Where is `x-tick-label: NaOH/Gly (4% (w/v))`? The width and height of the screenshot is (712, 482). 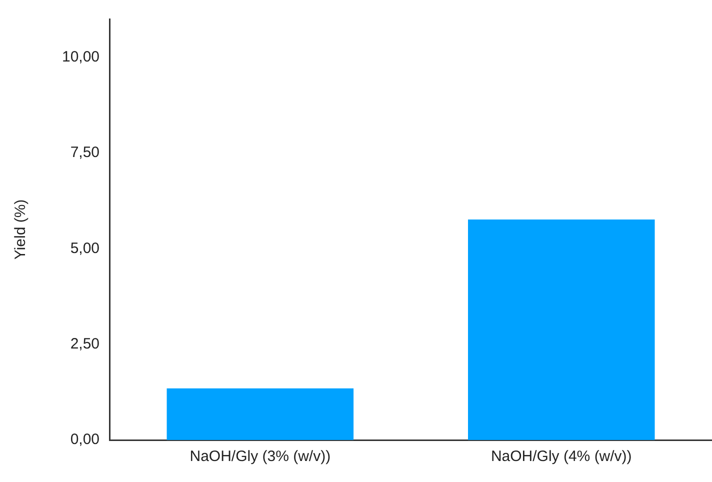
x-tick-label: NaOH/Gly (4% (w/v)) is located at coordinates (561, 457).